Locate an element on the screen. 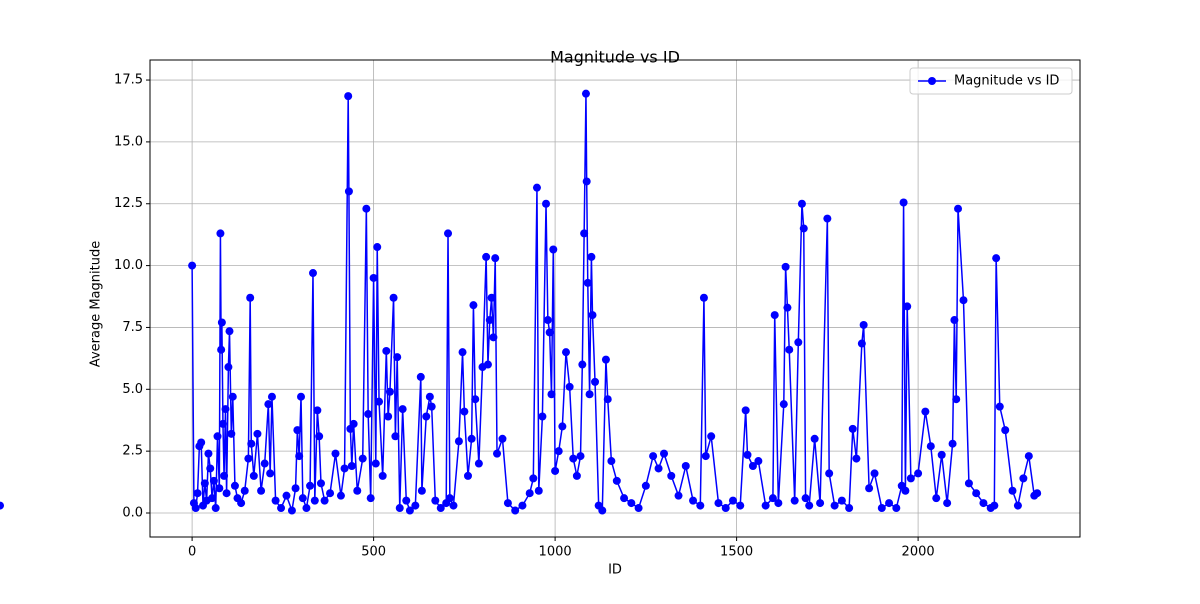 This screenshot has width=1200, height=604. x-tick-label: 1500 is located at coordinates (736, 552).